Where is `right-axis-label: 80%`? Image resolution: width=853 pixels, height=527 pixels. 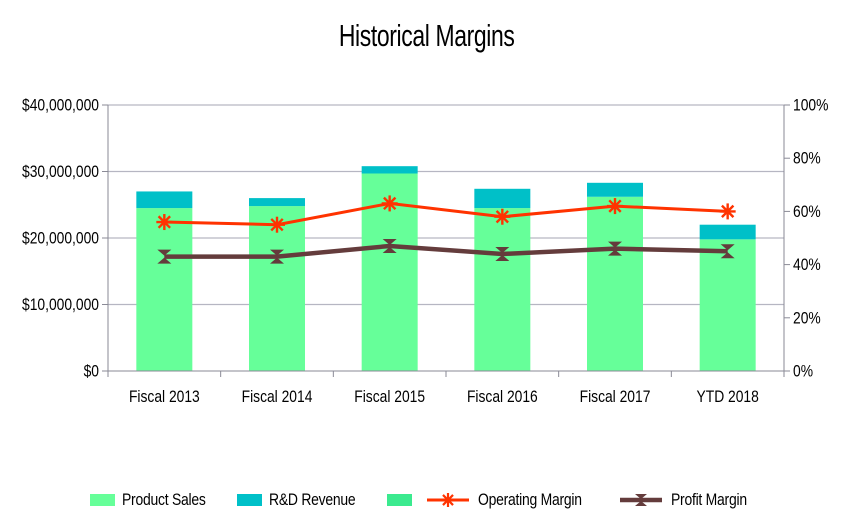
right-axis-label: 80% is located at coordinates (807, 159).